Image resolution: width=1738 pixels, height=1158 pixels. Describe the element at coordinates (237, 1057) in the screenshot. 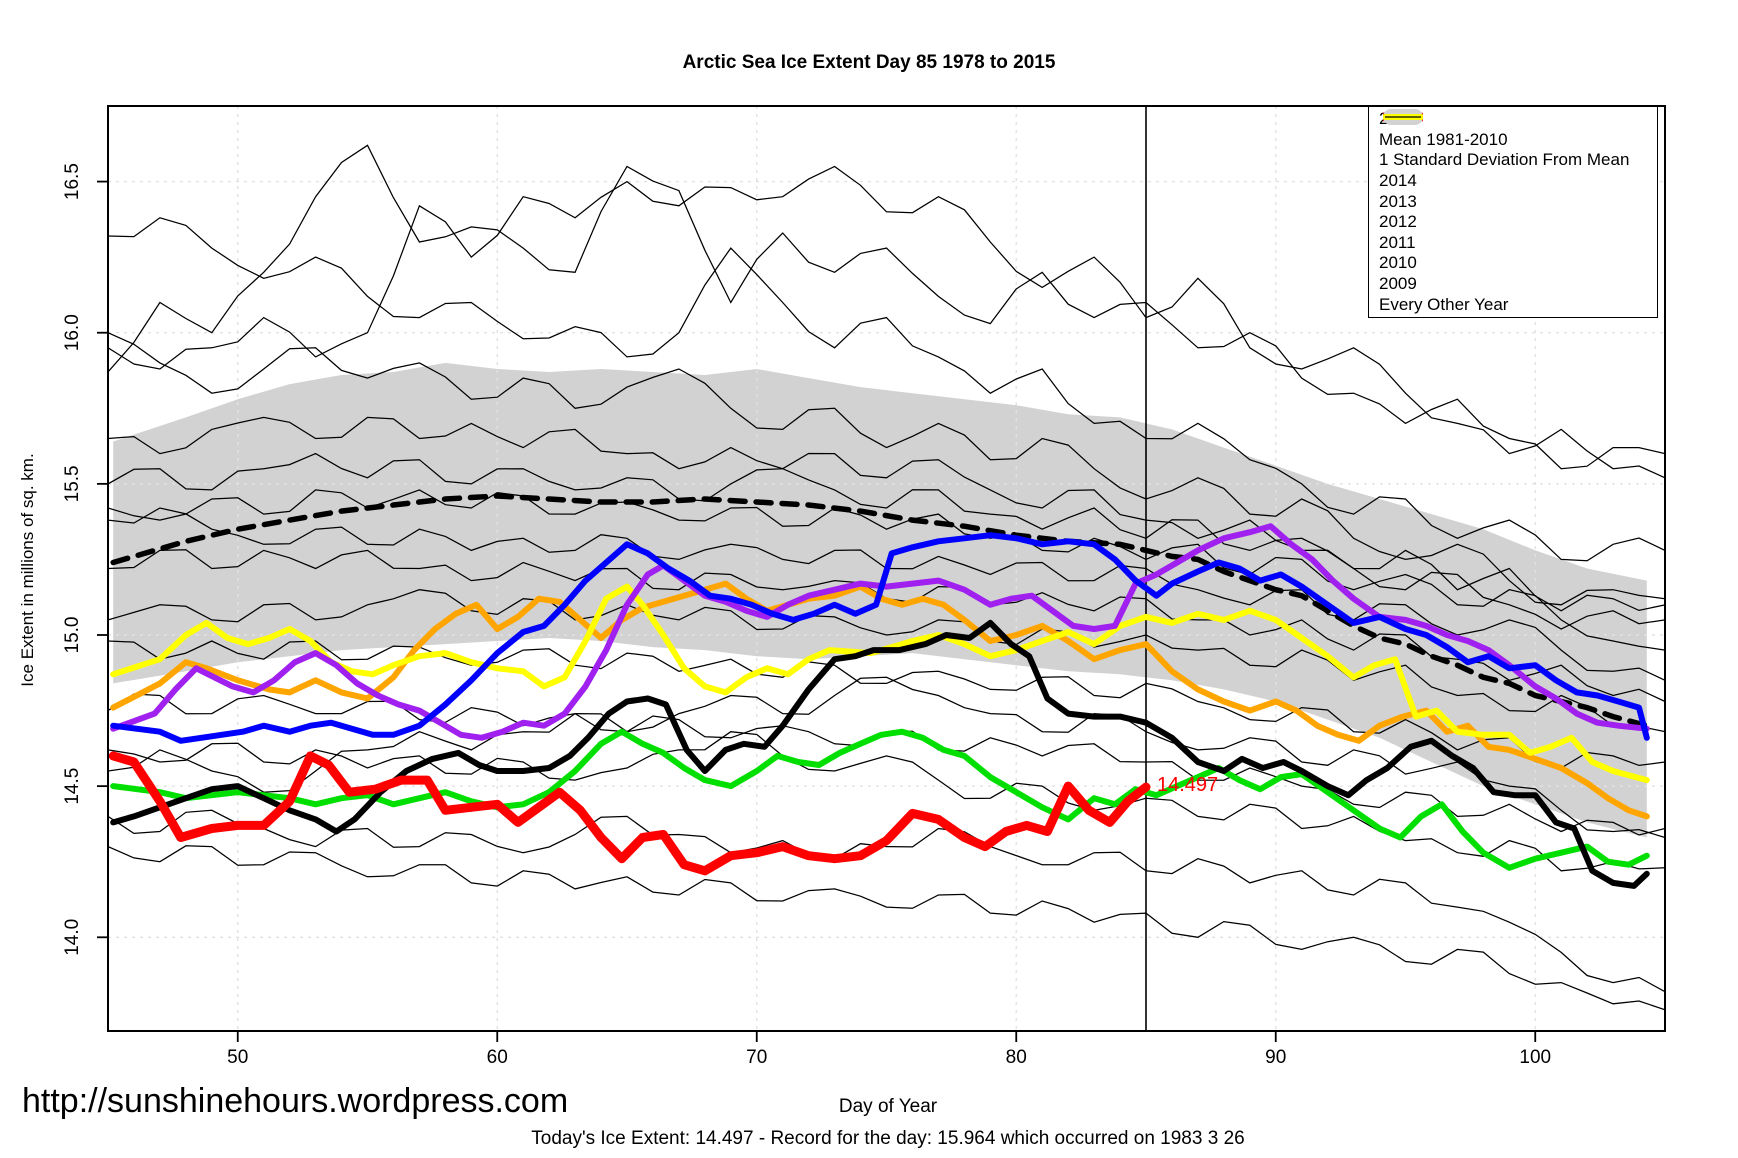

I see `x-tick-label: 50` at that location.